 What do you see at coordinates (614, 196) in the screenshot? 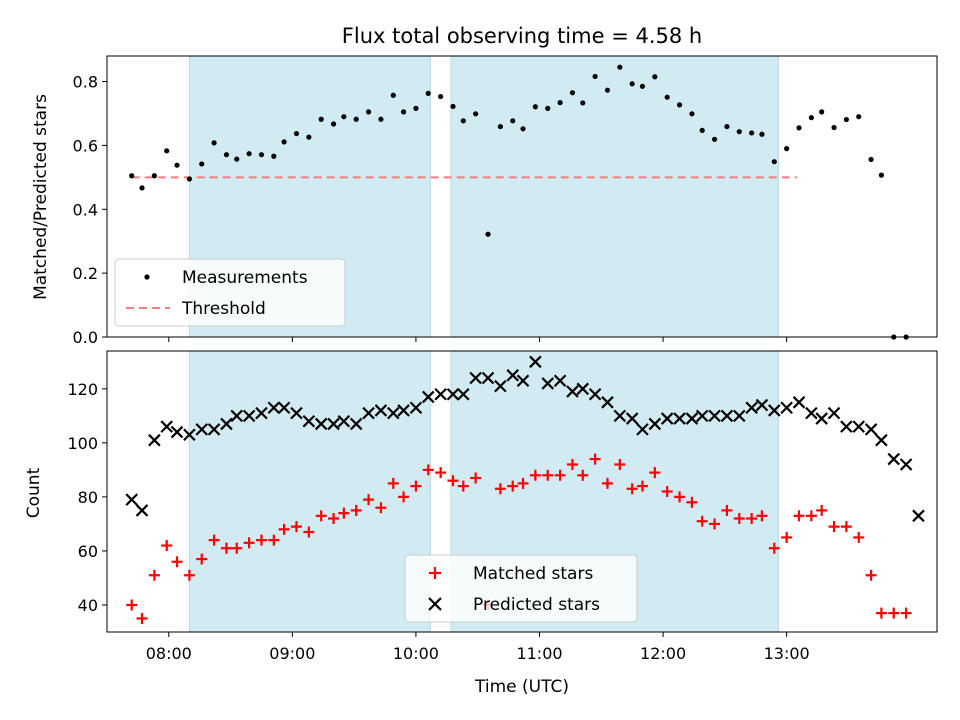
I see `observing-interval` at bounding box center [614, 196].